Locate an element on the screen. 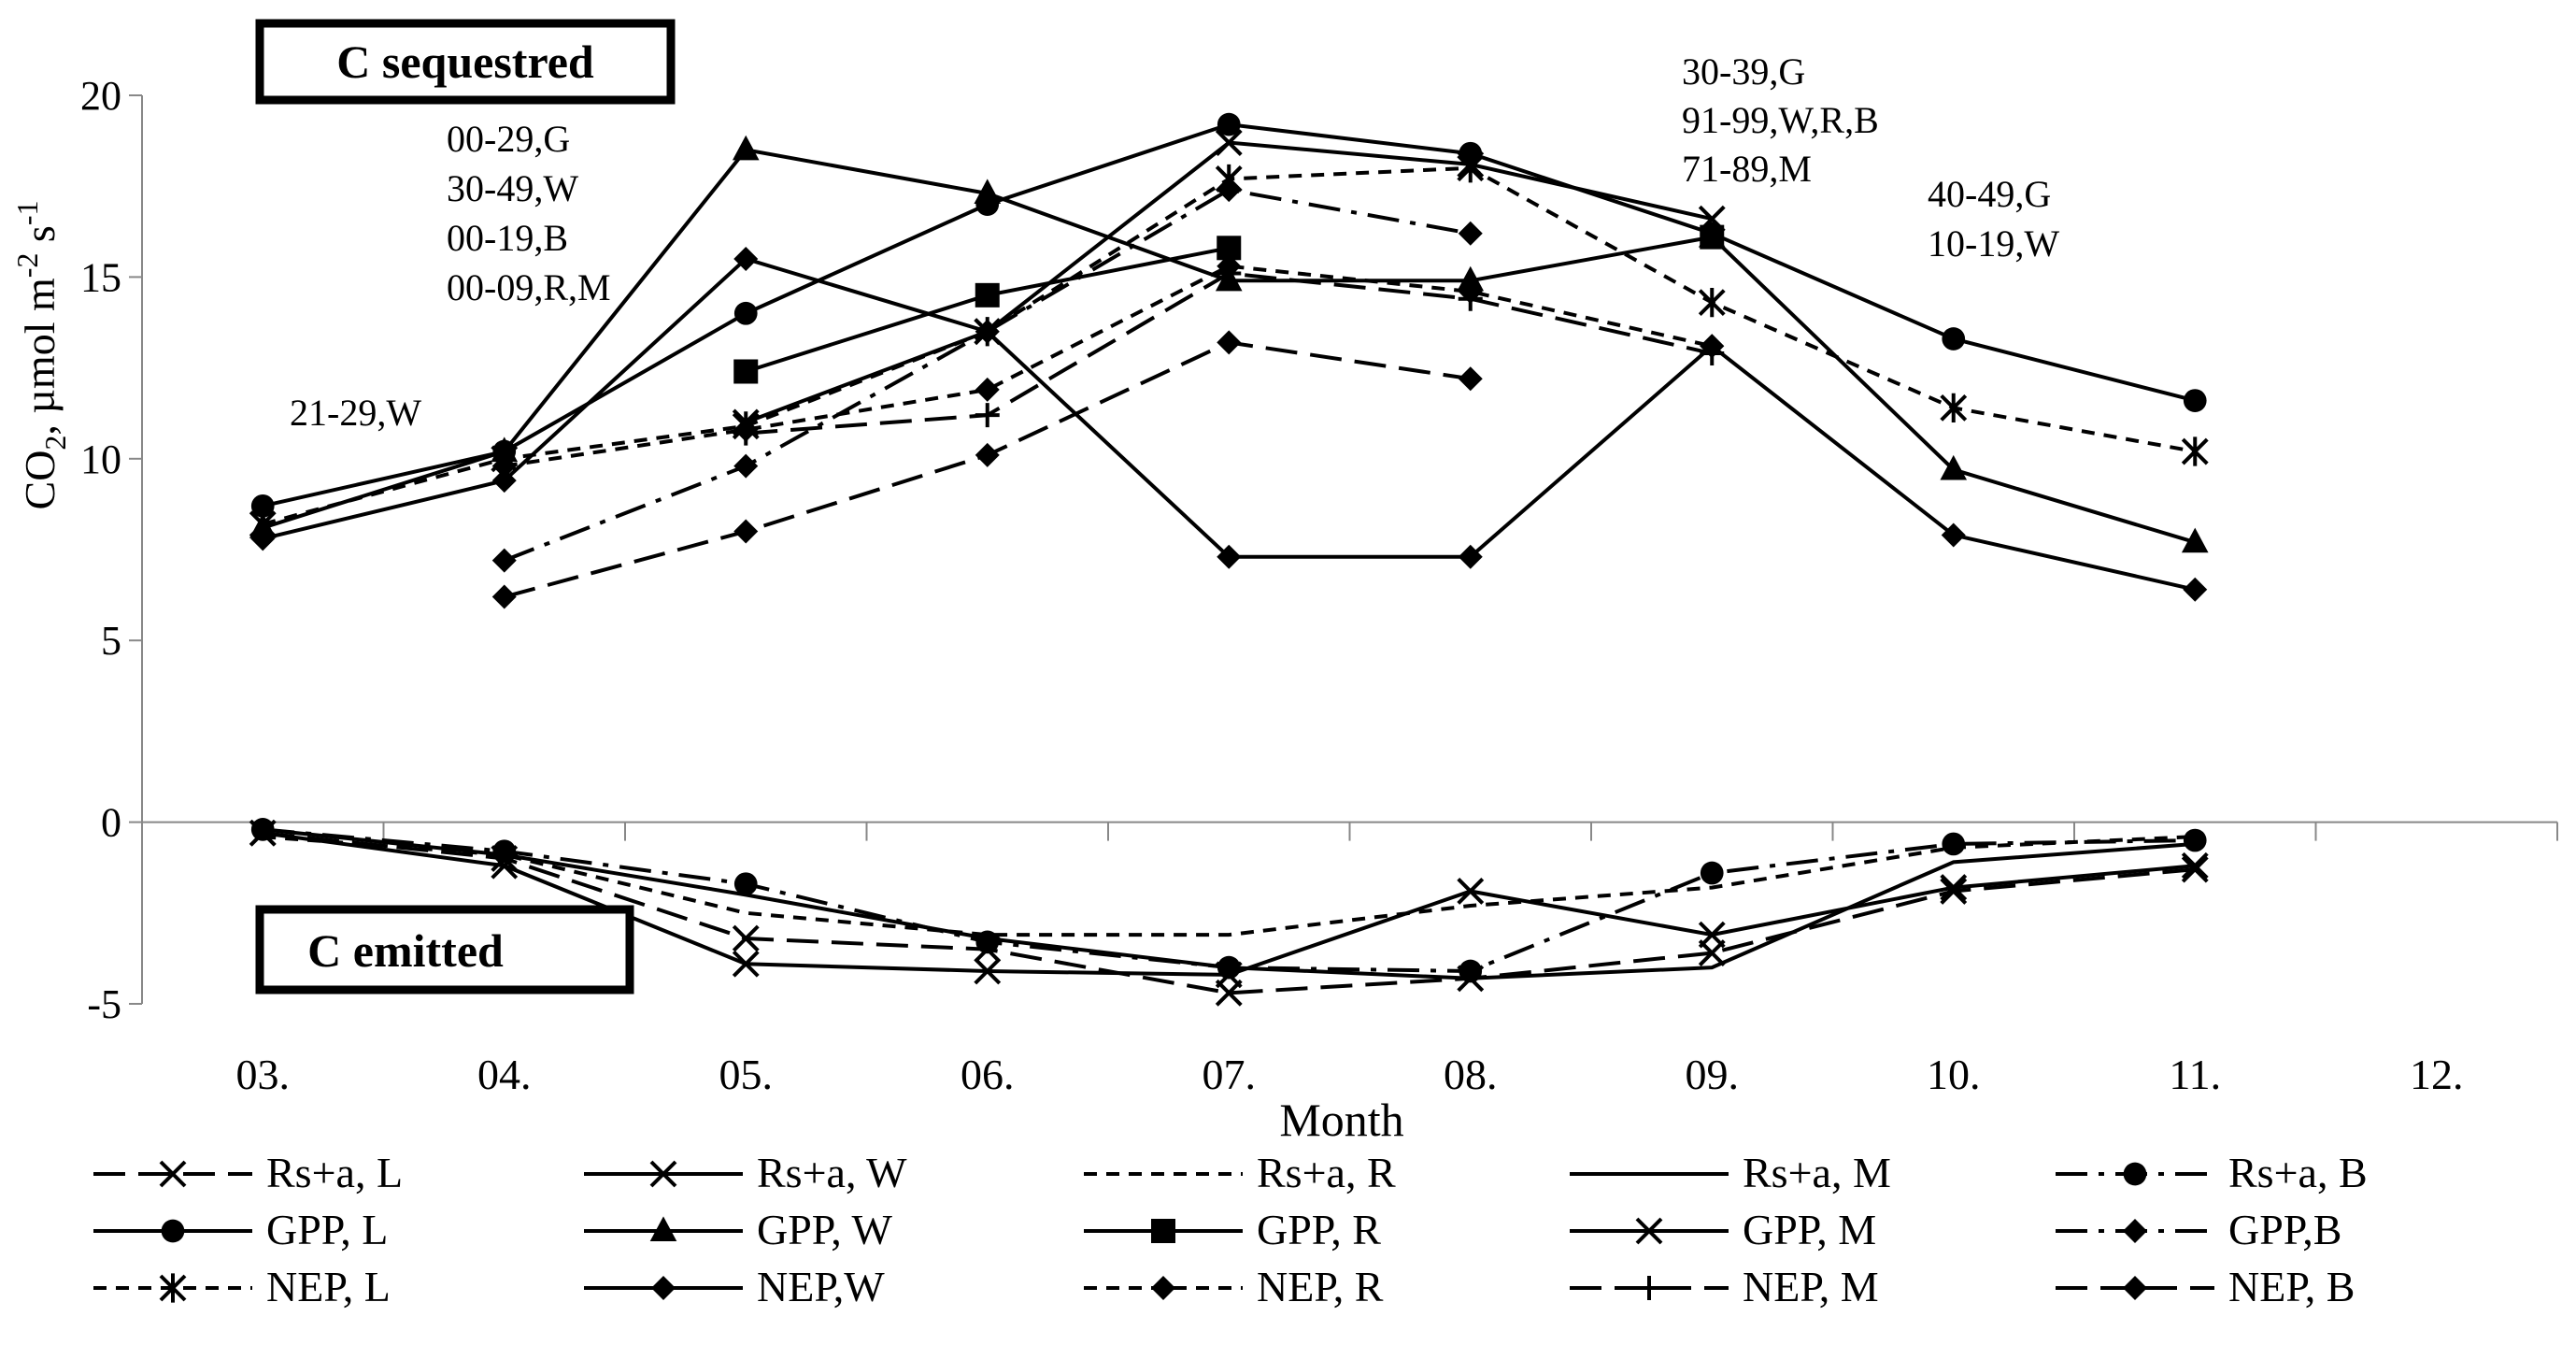 The image size is (2576, 1345). sequestered-box-label: C sequestred is located at coordinates (465, 62).